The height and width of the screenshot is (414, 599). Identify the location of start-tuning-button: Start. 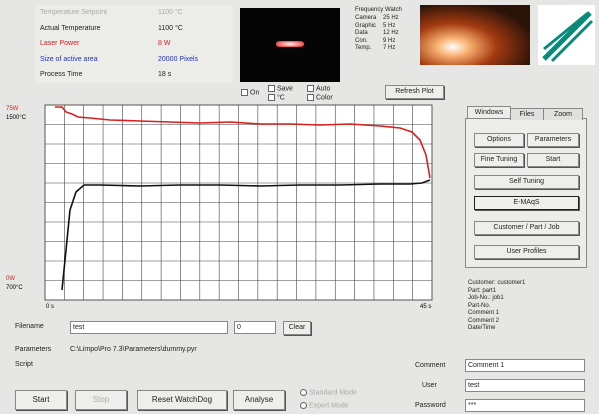
(553, 160).